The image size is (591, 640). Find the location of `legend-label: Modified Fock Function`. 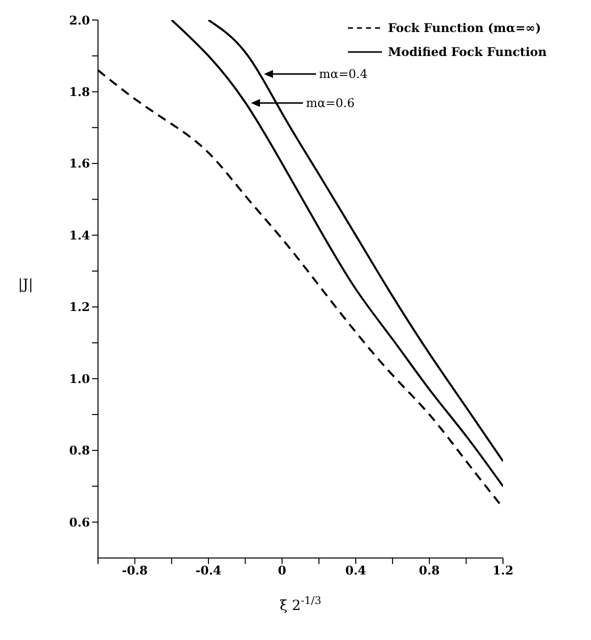

legend-label: Modified Fock Function is located at coordinates (467, 52).